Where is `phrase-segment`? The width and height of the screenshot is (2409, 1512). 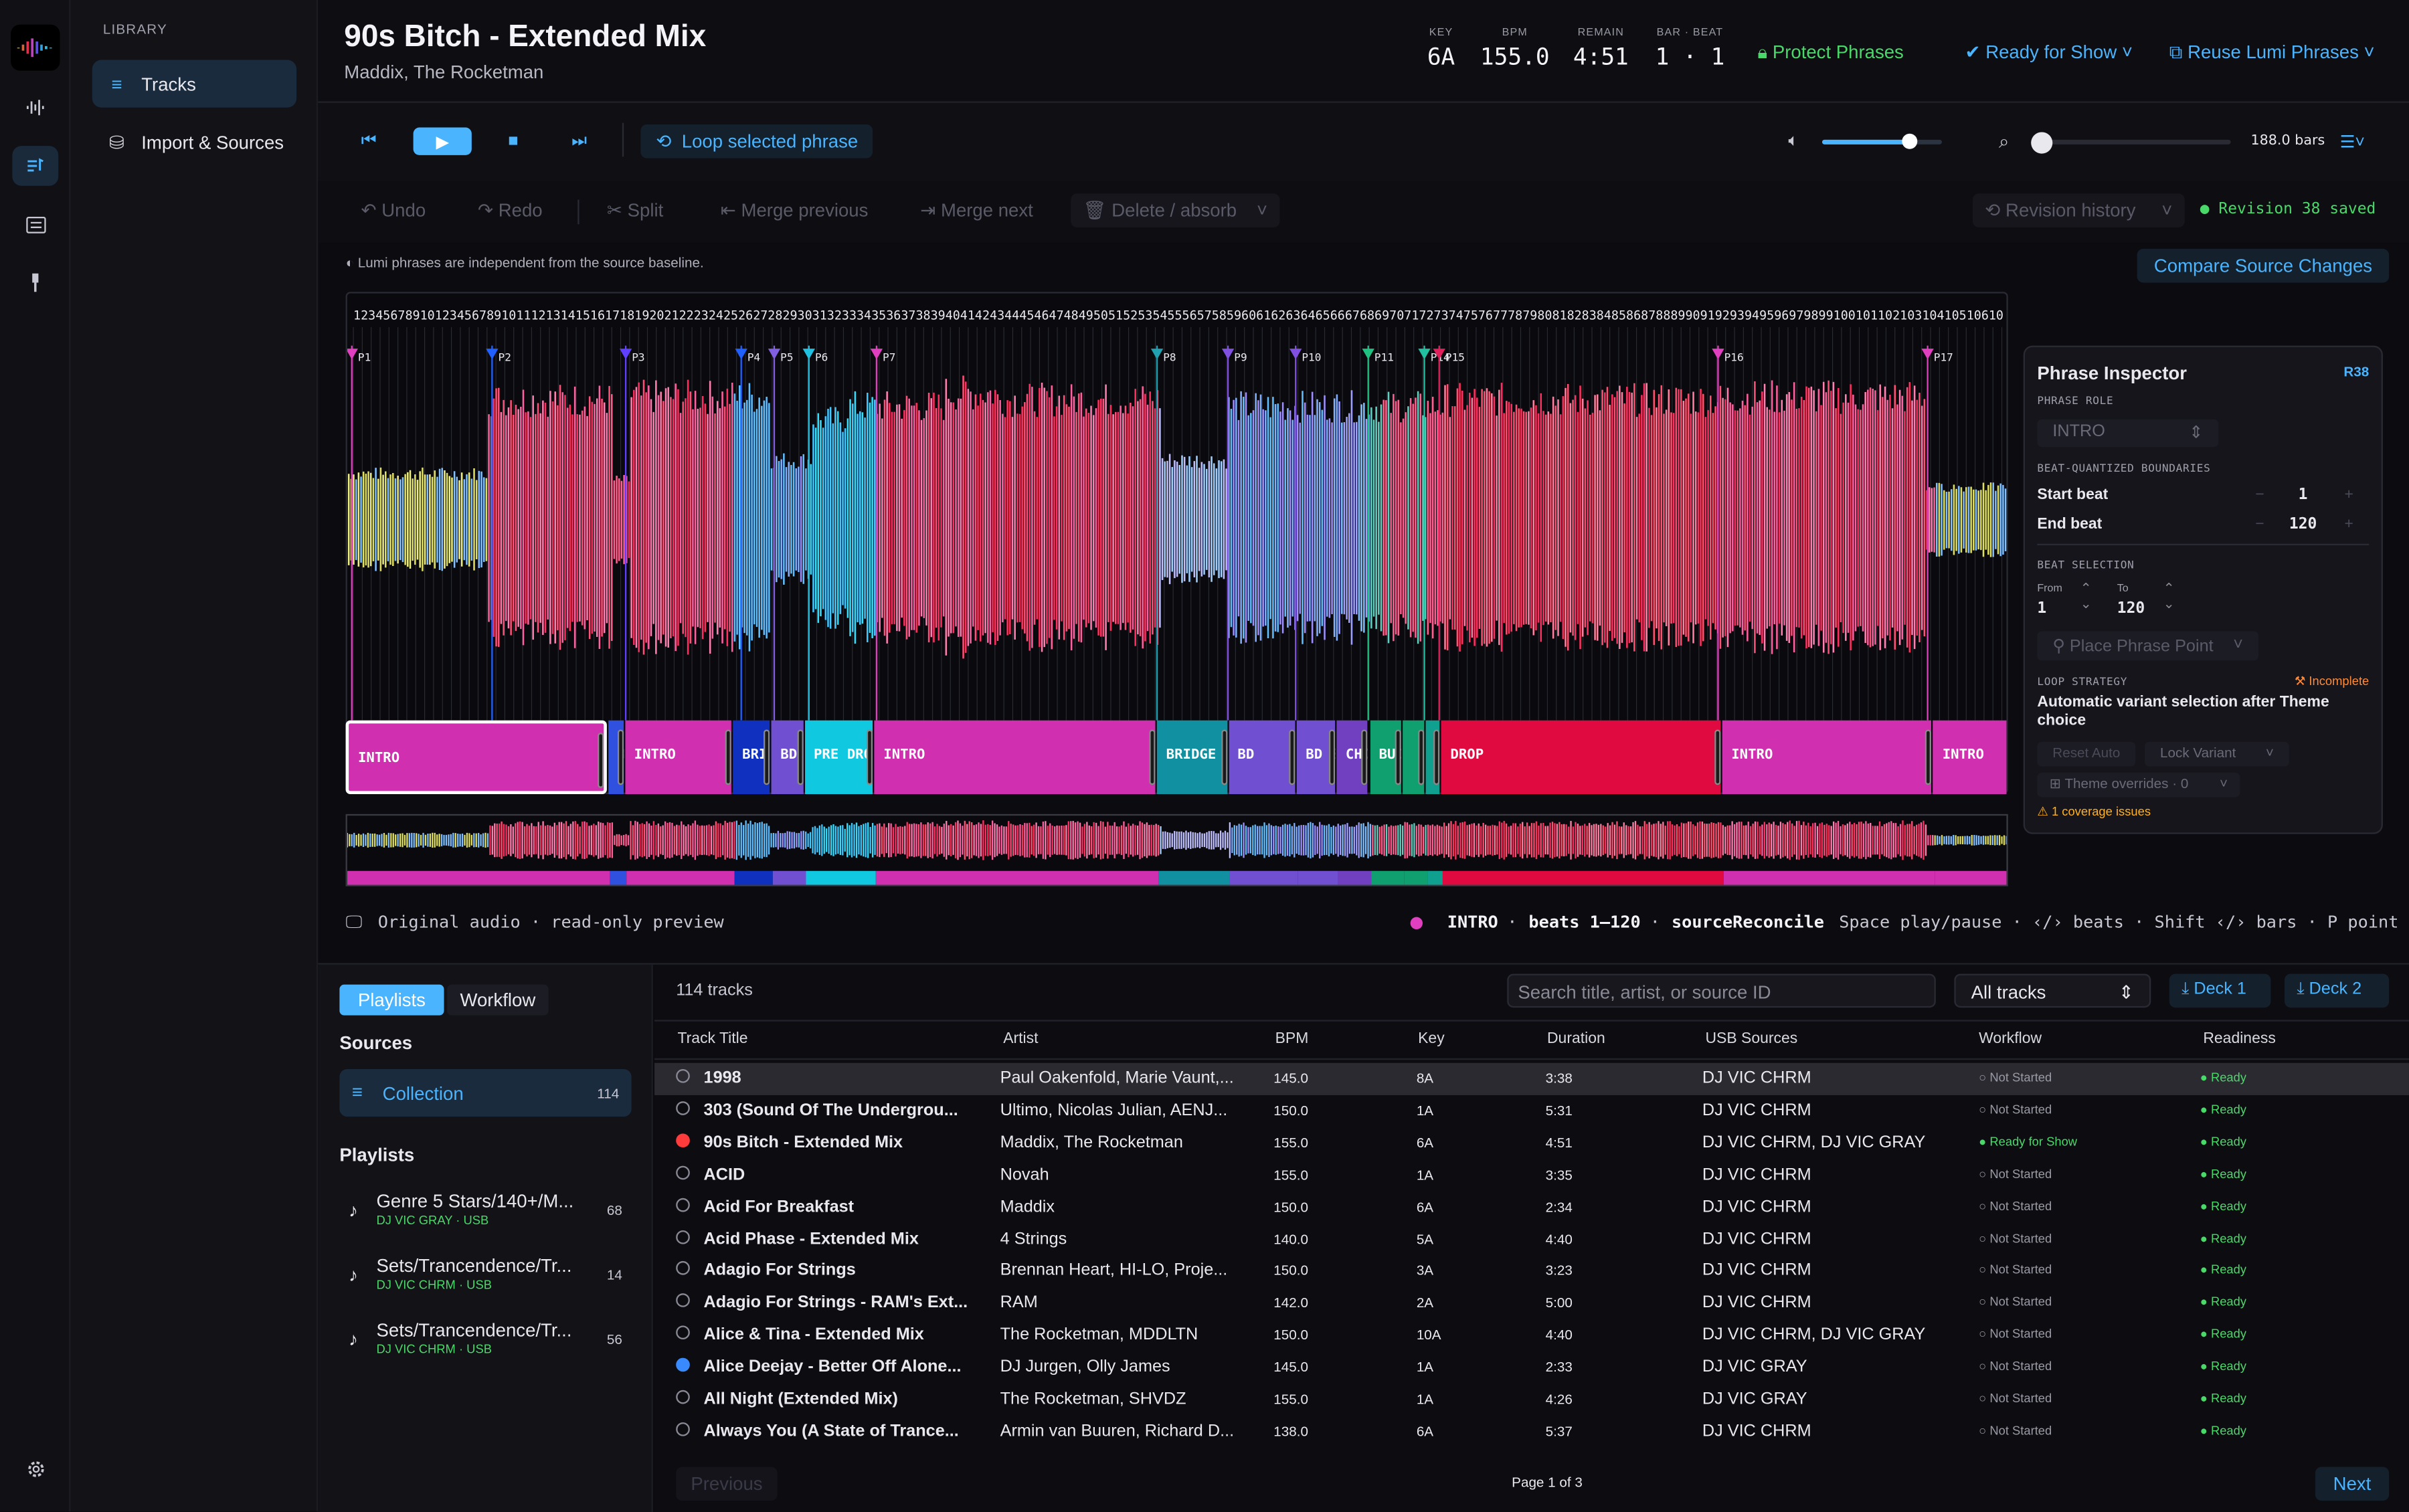
phrase-segment is located at coordinates (1432, 757).